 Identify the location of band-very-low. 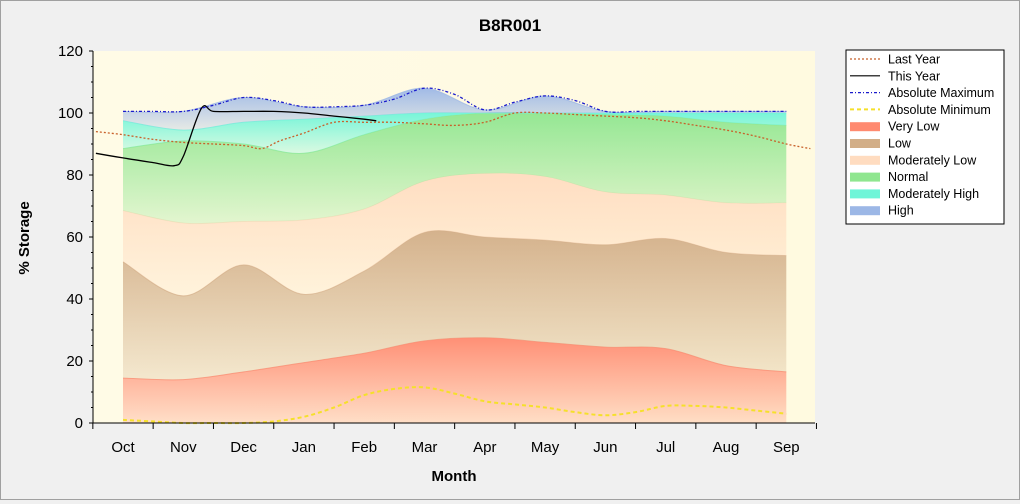
(455, 380).